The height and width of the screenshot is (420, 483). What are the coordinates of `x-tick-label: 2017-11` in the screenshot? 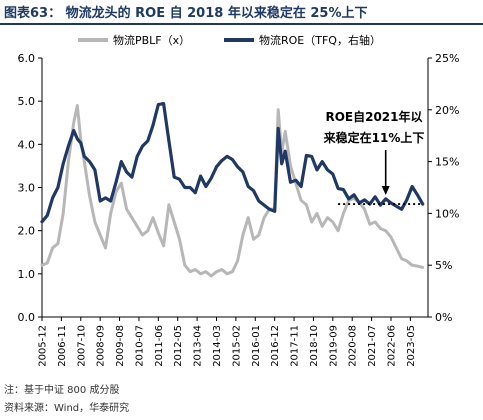 It's located at (295, 346).